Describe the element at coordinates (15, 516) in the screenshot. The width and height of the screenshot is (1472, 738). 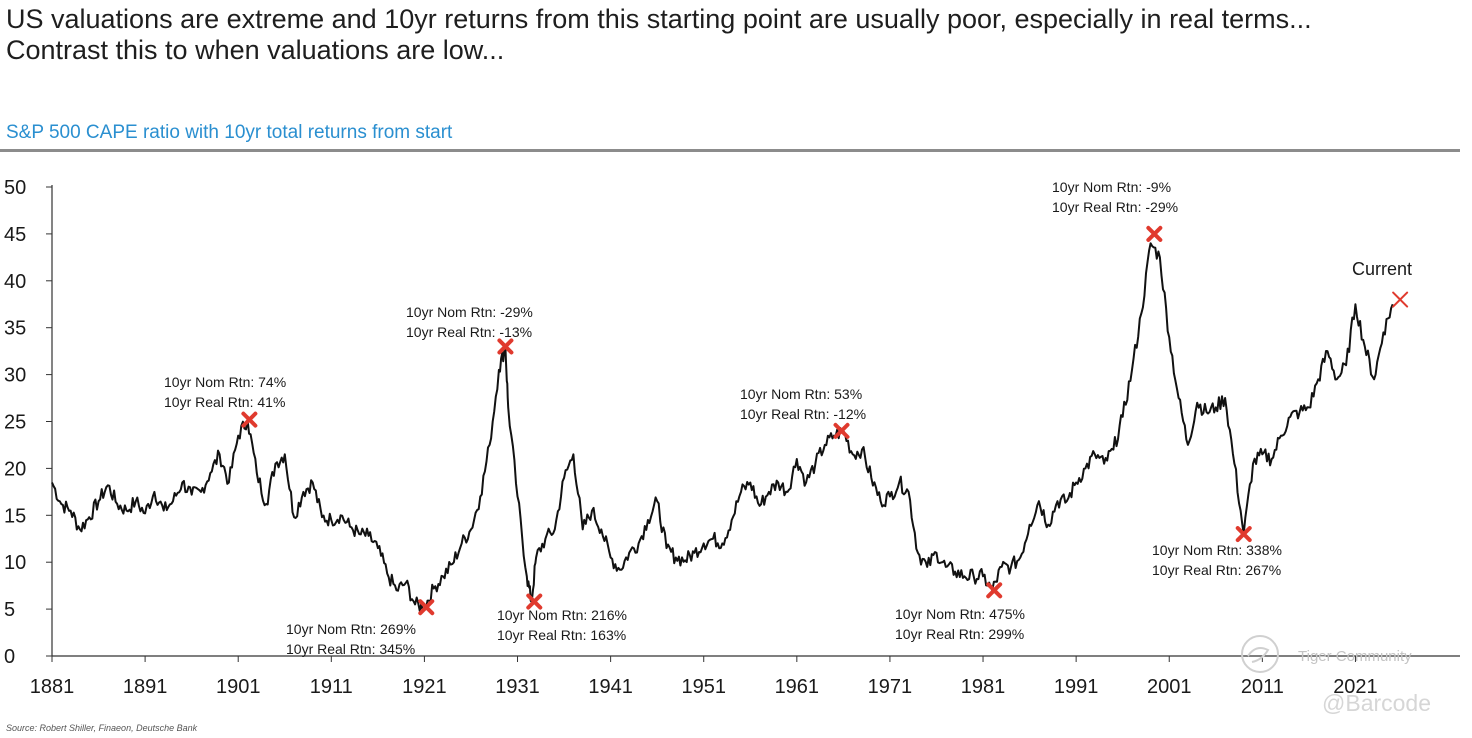
I see `y-tick-label: 15` at that location.